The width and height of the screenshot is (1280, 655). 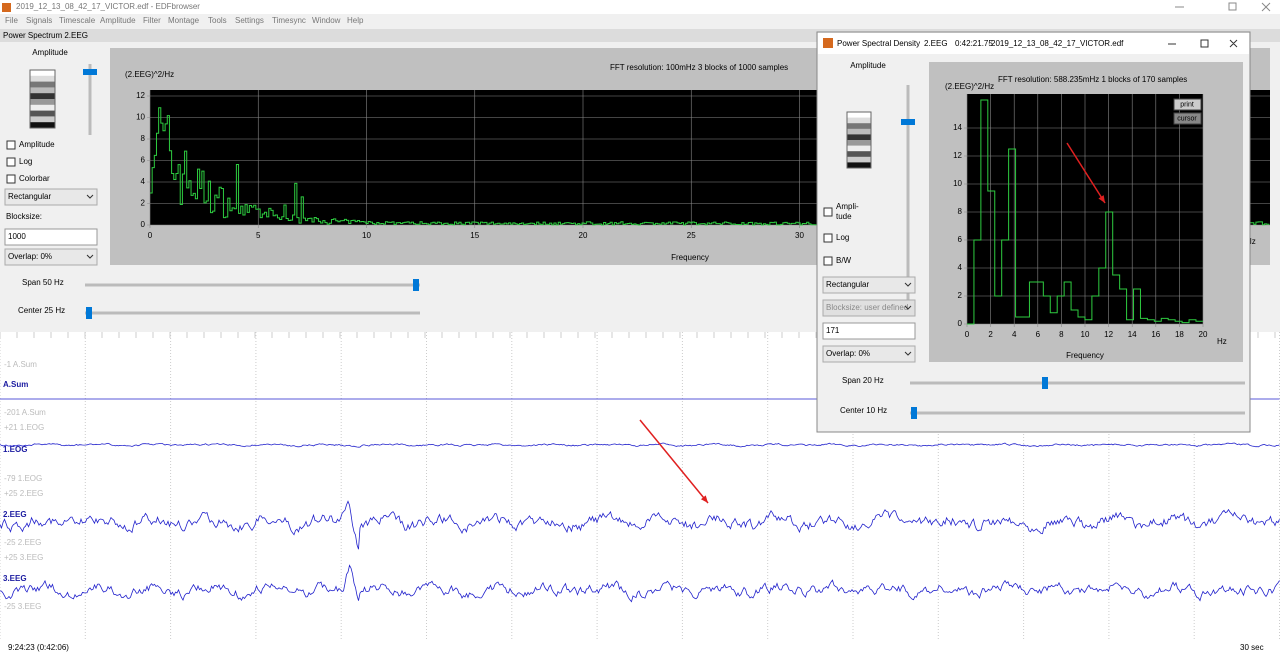 What do you see at coordinates (37, 144) in the screenshot?
I see `checkbox-amplitude: Amplitude` at bounding box center [37, 144].